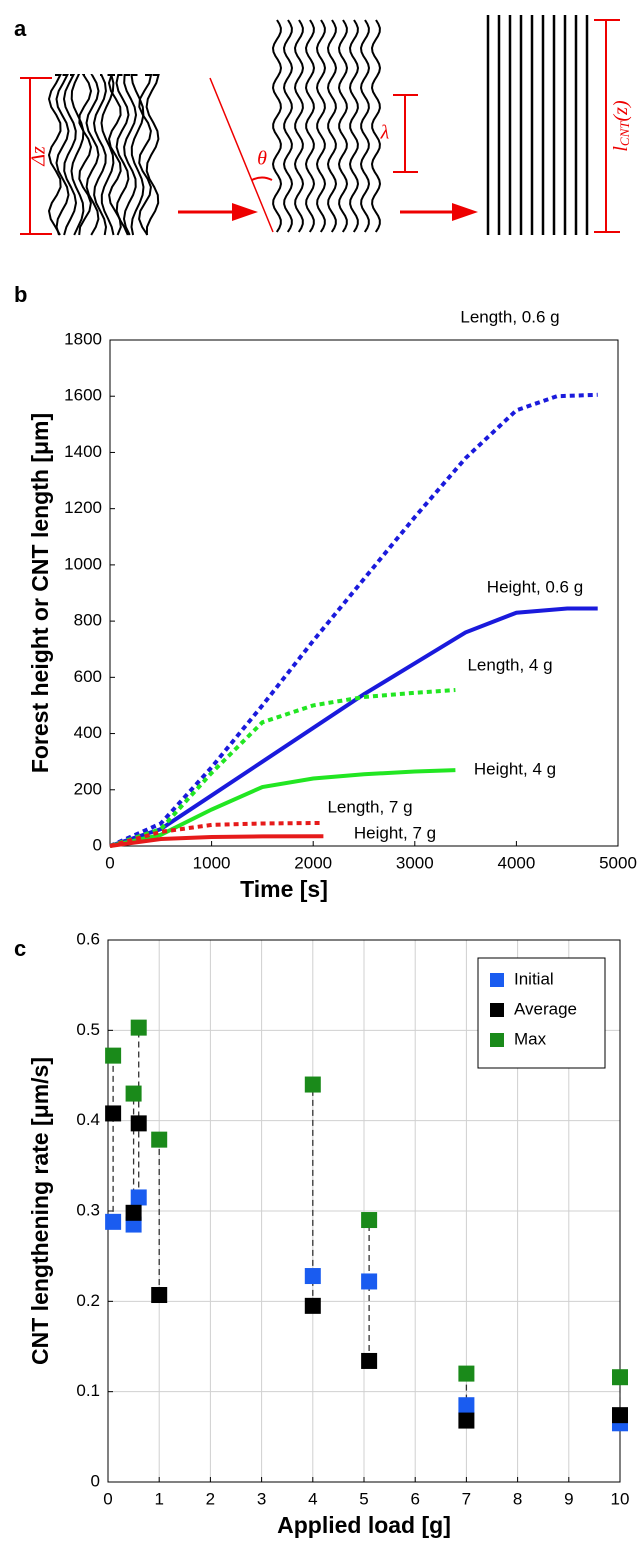 This screenshot has height=1554, width=641. What do you see at coordinates (516, 862) in the screenshot?
I see `x-tick-label: 4000` at bounding box center [516, 862].